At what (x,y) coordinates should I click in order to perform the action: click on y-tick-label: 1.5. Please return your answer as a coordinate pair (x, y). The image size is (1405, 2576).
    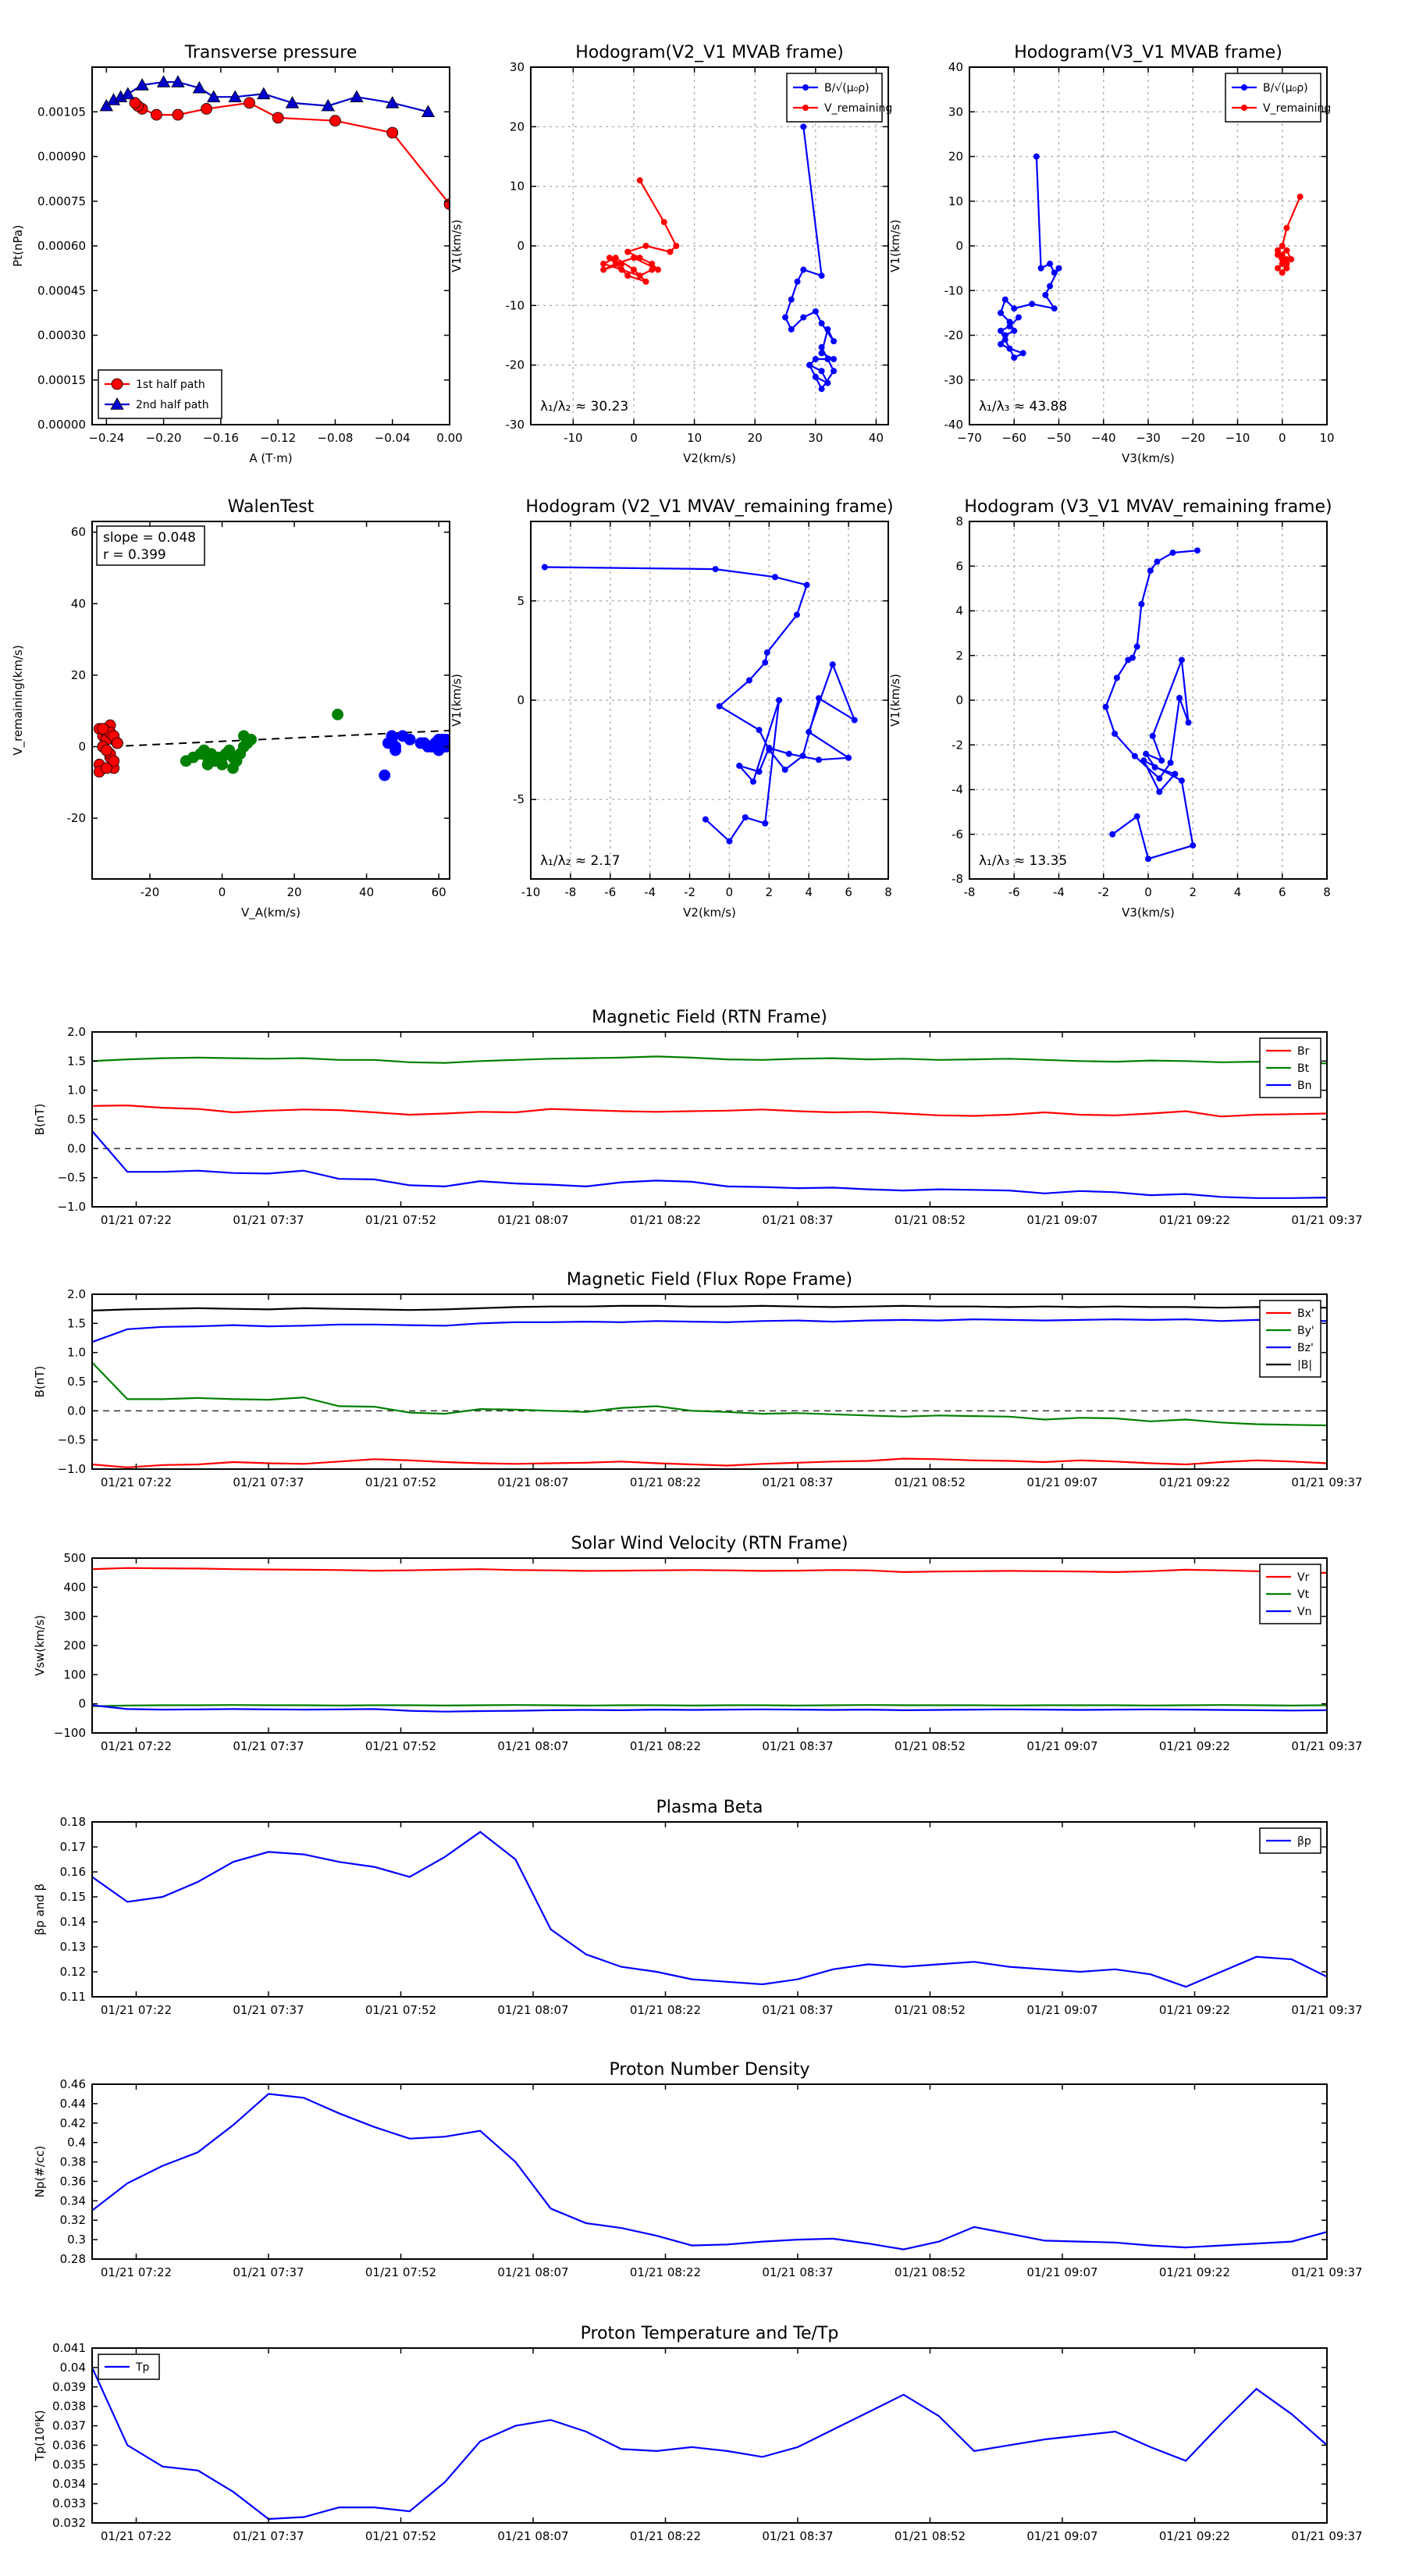
    Looking at the image, I should click on (76, 1061).